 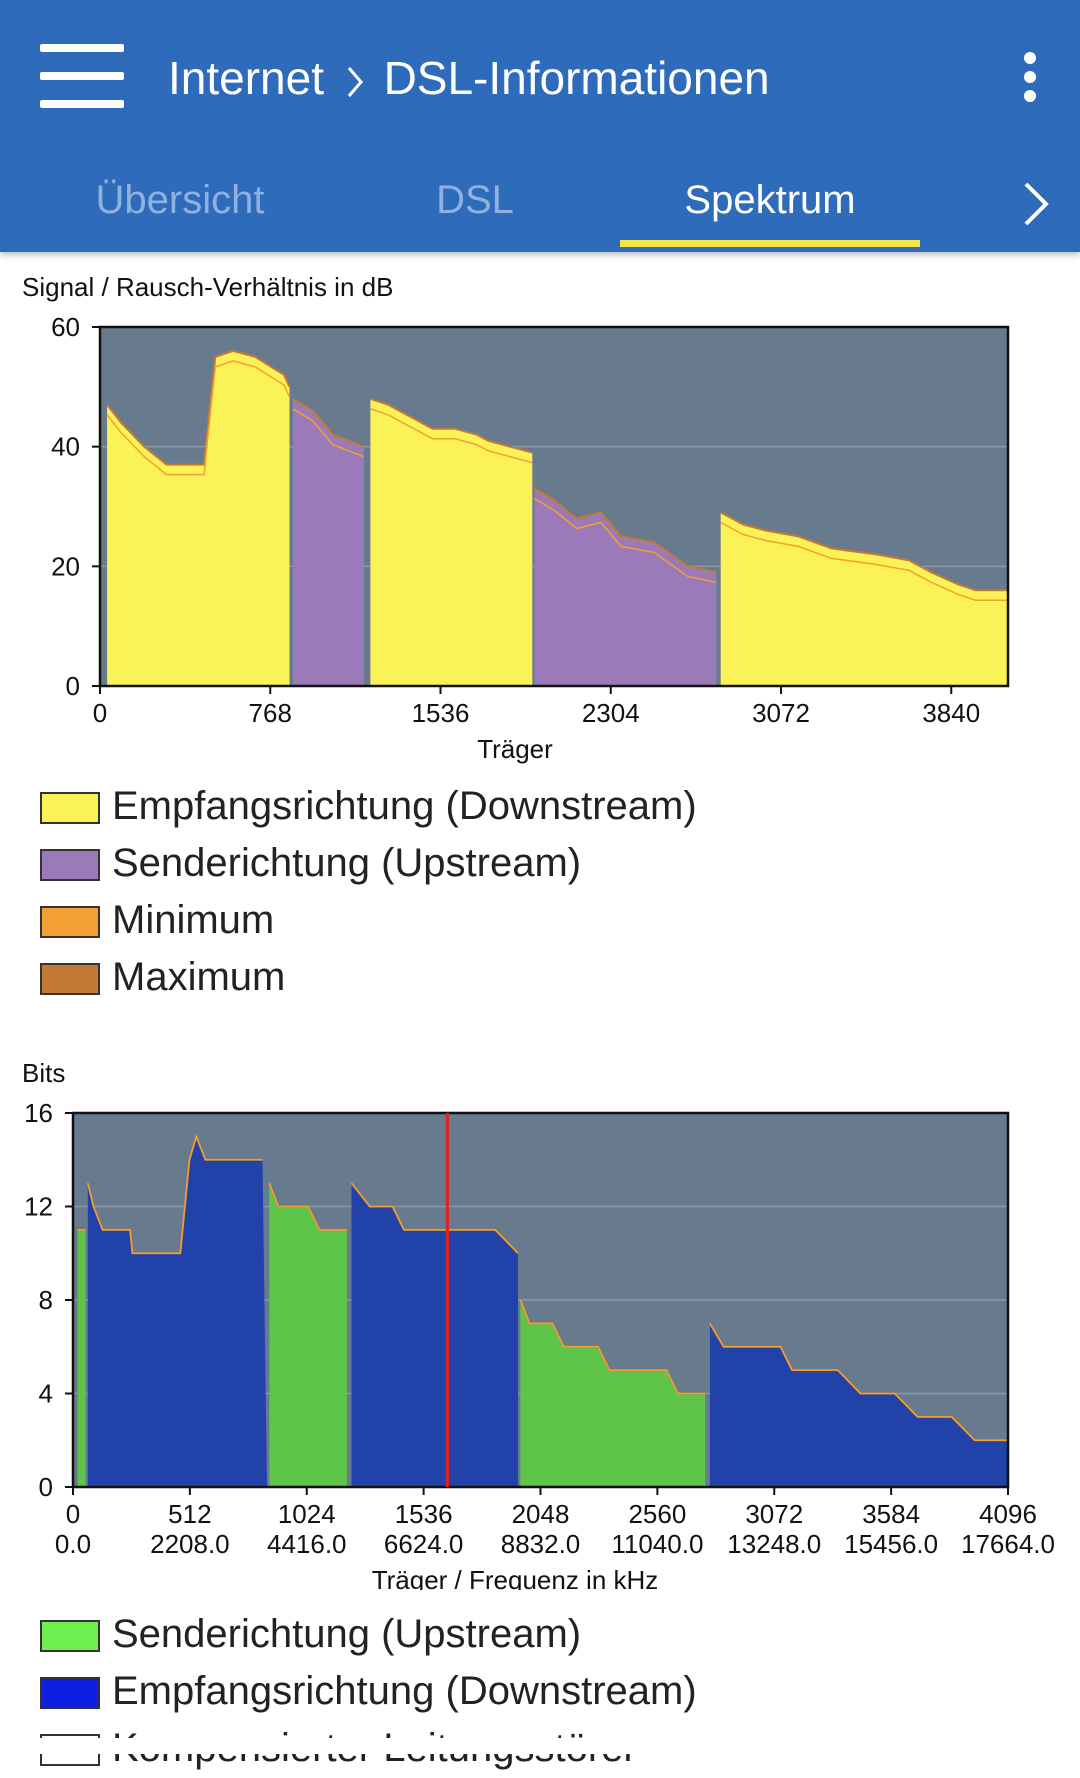 I want to click on x-tick-label: 2304, so click(x=611, y=713).